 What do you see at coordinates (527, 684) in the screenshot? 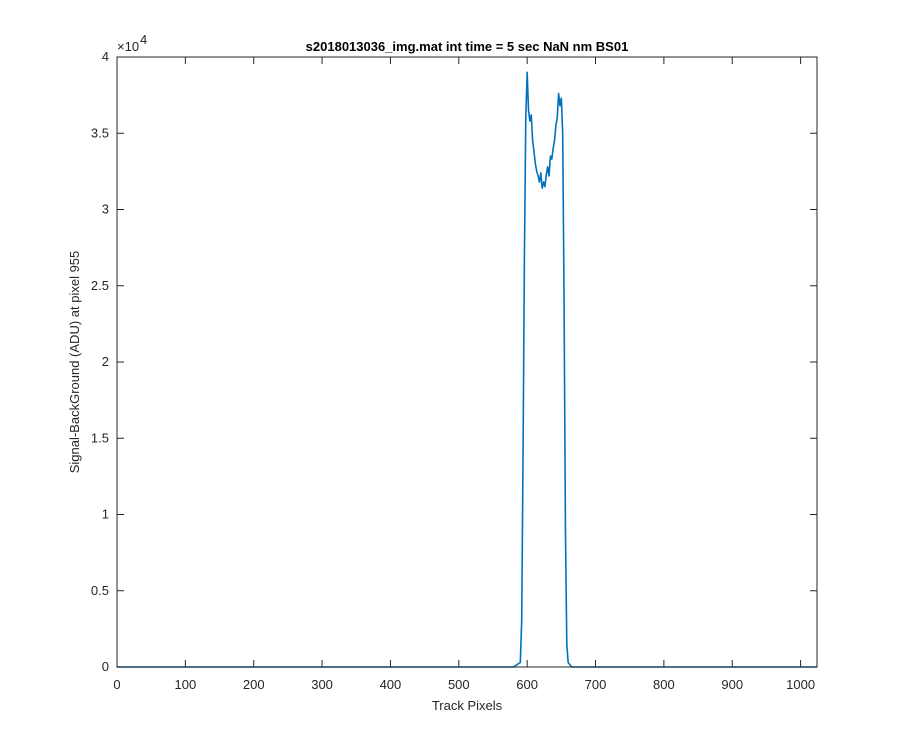
I see `x-tick-label: 600` at bounding box center [527, 684].